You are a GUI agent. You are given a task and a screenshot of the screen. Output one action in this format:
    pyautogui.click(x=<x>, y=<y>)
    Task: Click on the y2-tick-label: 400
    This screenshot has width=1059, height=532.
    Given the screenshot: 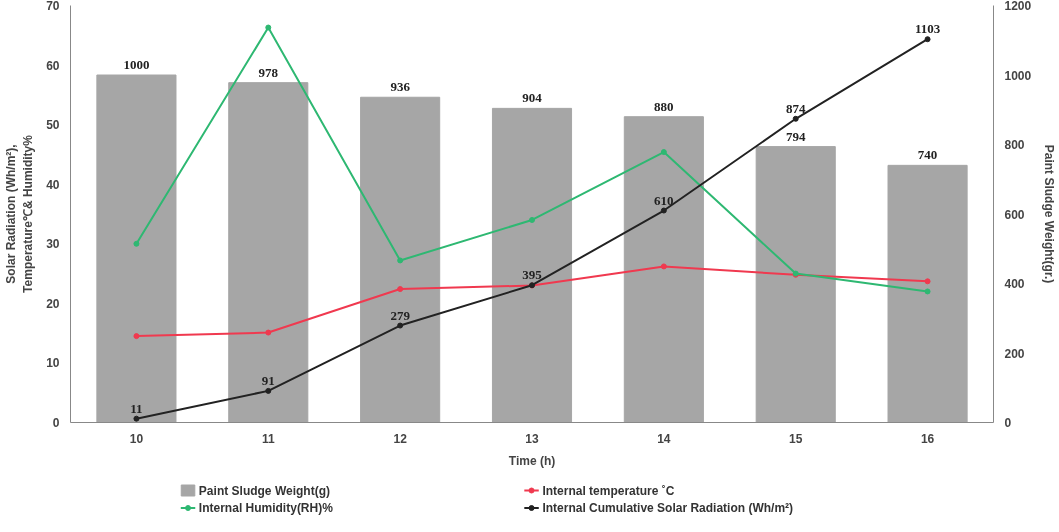 What is the action you would take?
    pyautogui.click(x=1014, y=284)
    